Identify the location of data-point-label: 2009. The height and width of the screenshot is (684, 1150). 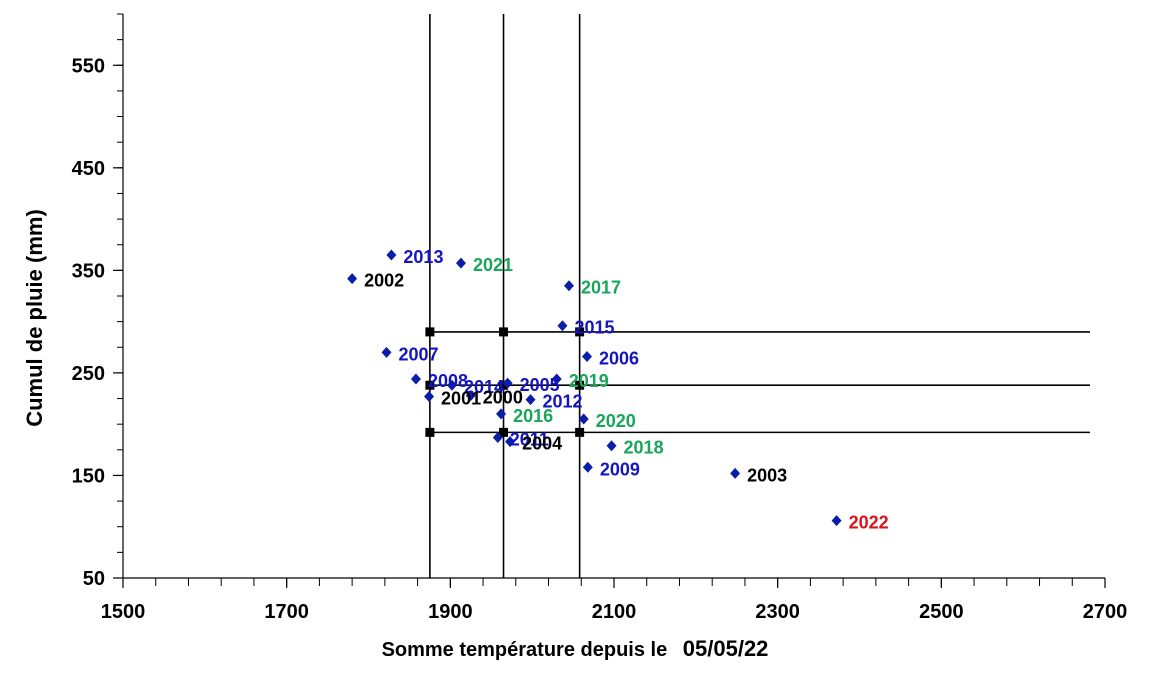
(620, 469).